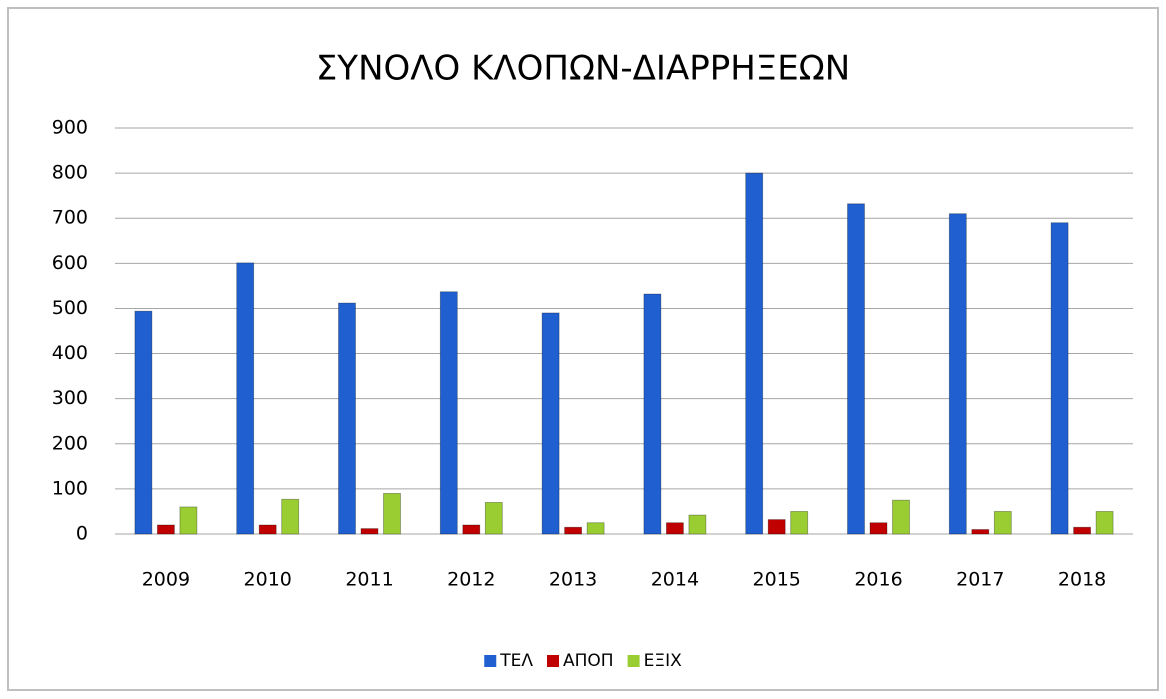  Describe the element at coordinates (70, 128) in the screenshot. I see `y-tick-label: 900` at that location.